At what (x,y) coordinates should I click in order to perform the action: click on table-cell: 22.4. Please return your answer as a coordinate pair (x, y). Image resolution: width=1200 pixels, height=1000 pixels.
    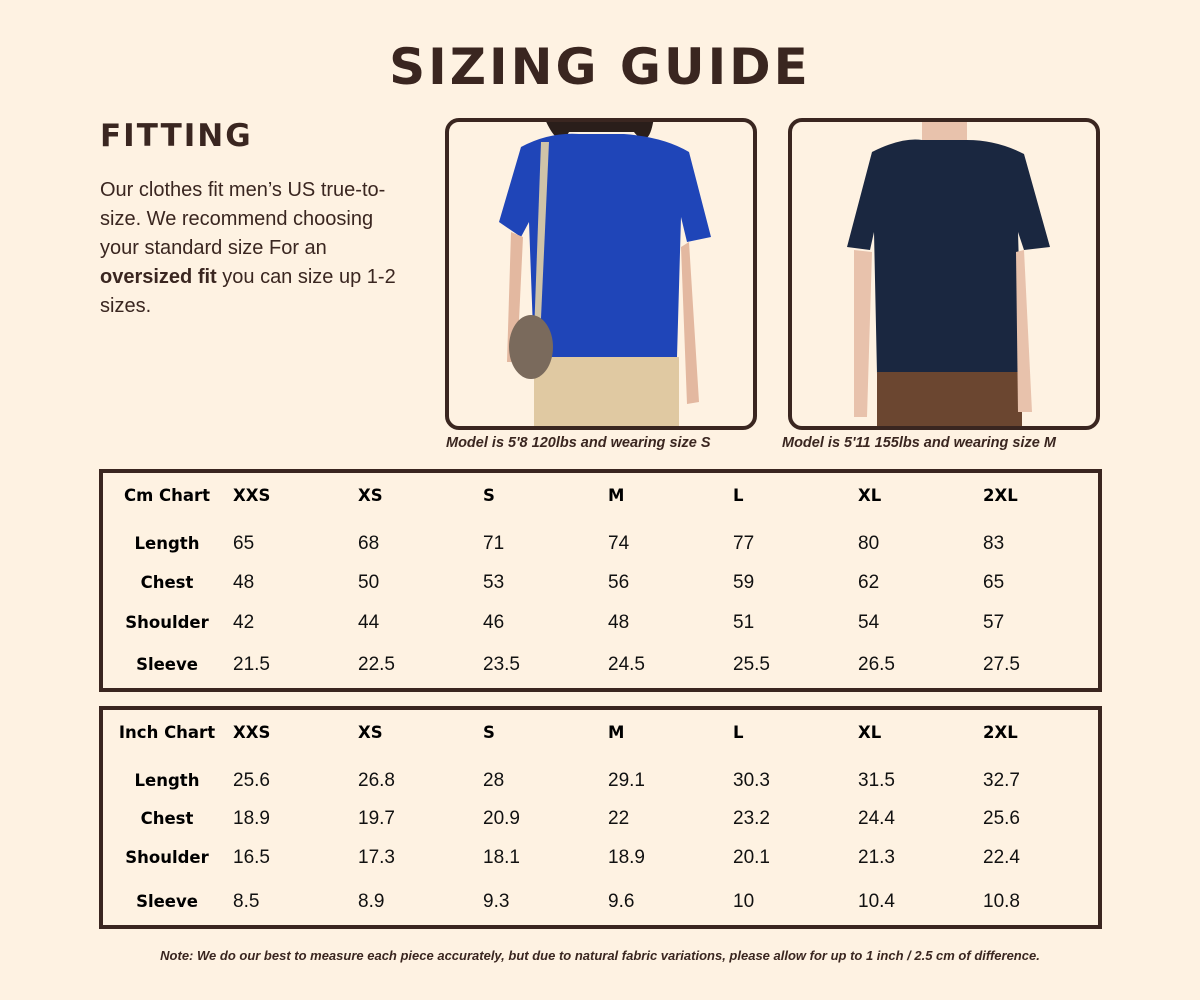
    Looking at the image, I should click on (1001, 857).